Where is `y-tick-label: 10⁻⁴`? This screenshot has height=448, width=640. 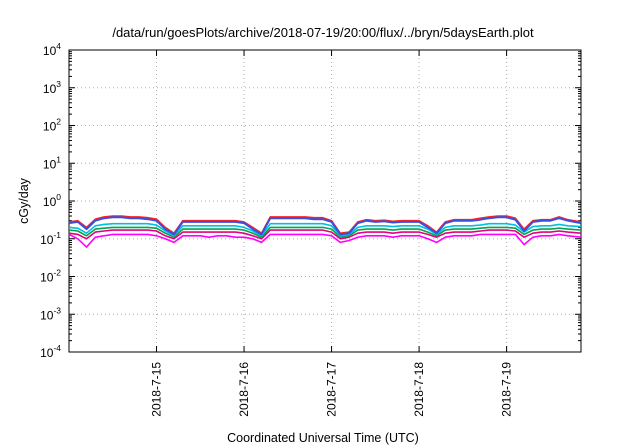 y-tick-label: 10⁻⁴ is located at coordinates (50, 351).